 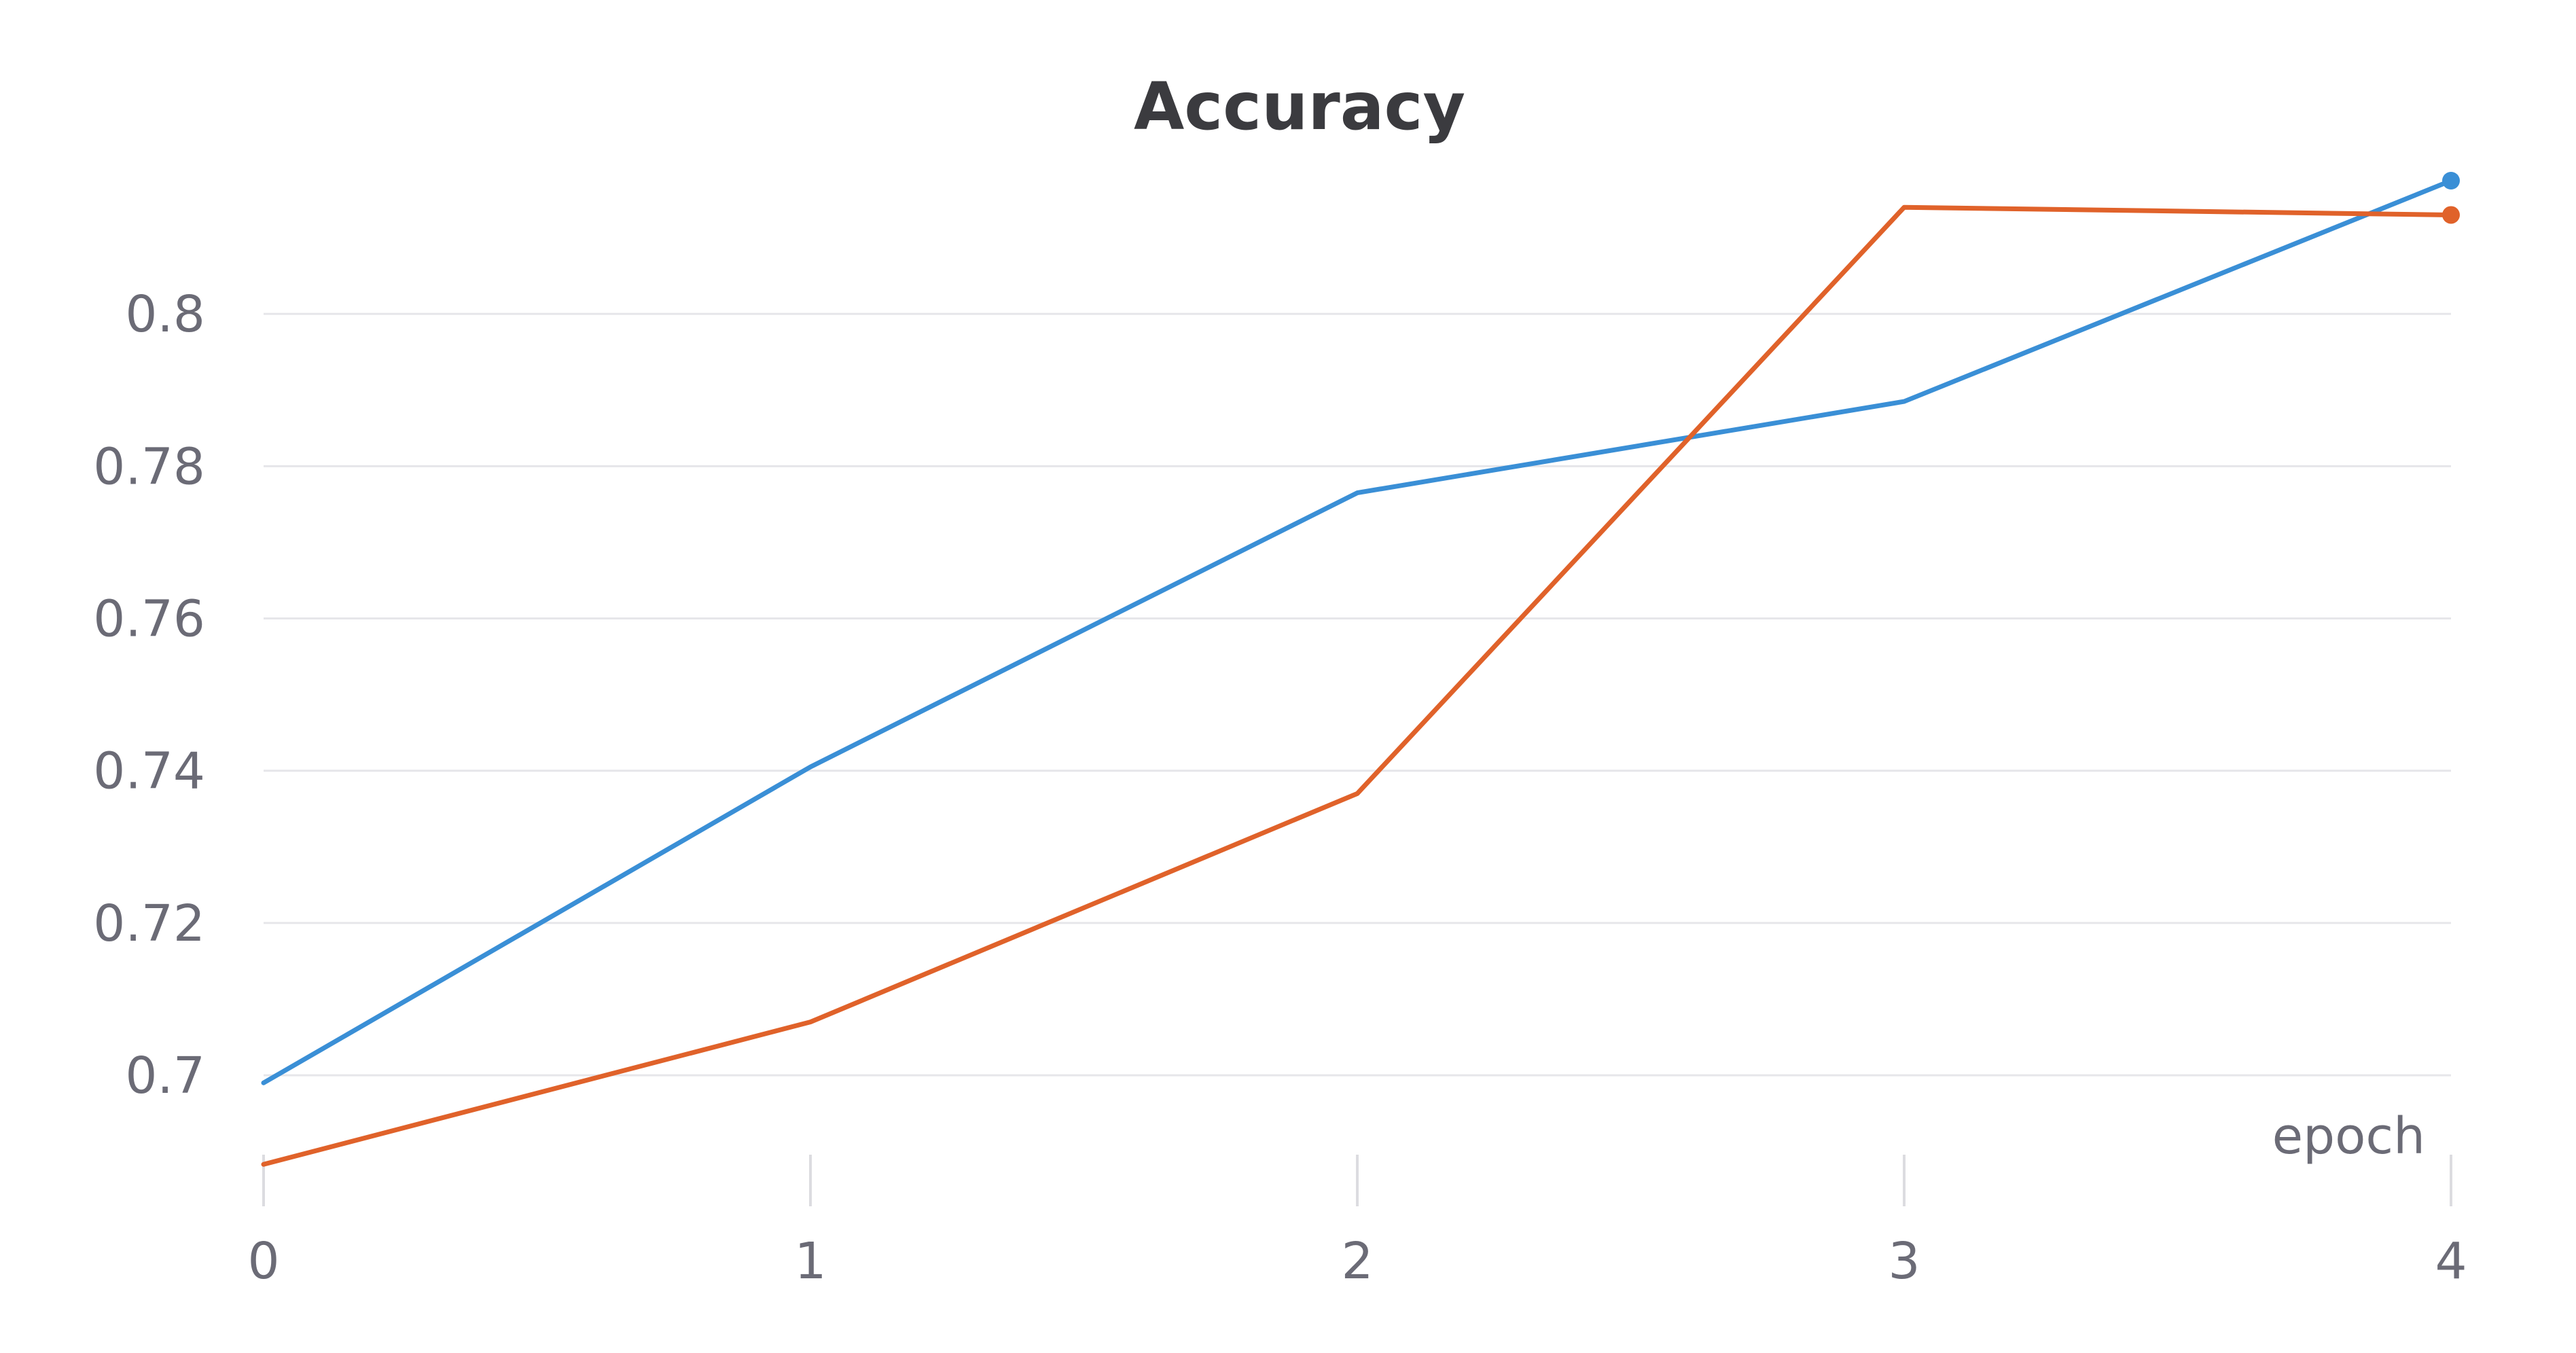 I want to click on x-axis-ticks: 0 1 2 3 4, so click(x=1357, y=1223).